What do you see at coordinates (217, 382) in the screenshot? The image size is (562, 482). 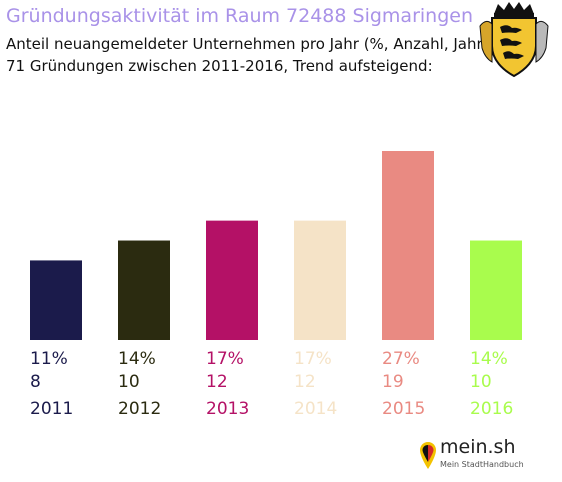 I see `count-label-2013: 12` at bounding box center [217, 382].